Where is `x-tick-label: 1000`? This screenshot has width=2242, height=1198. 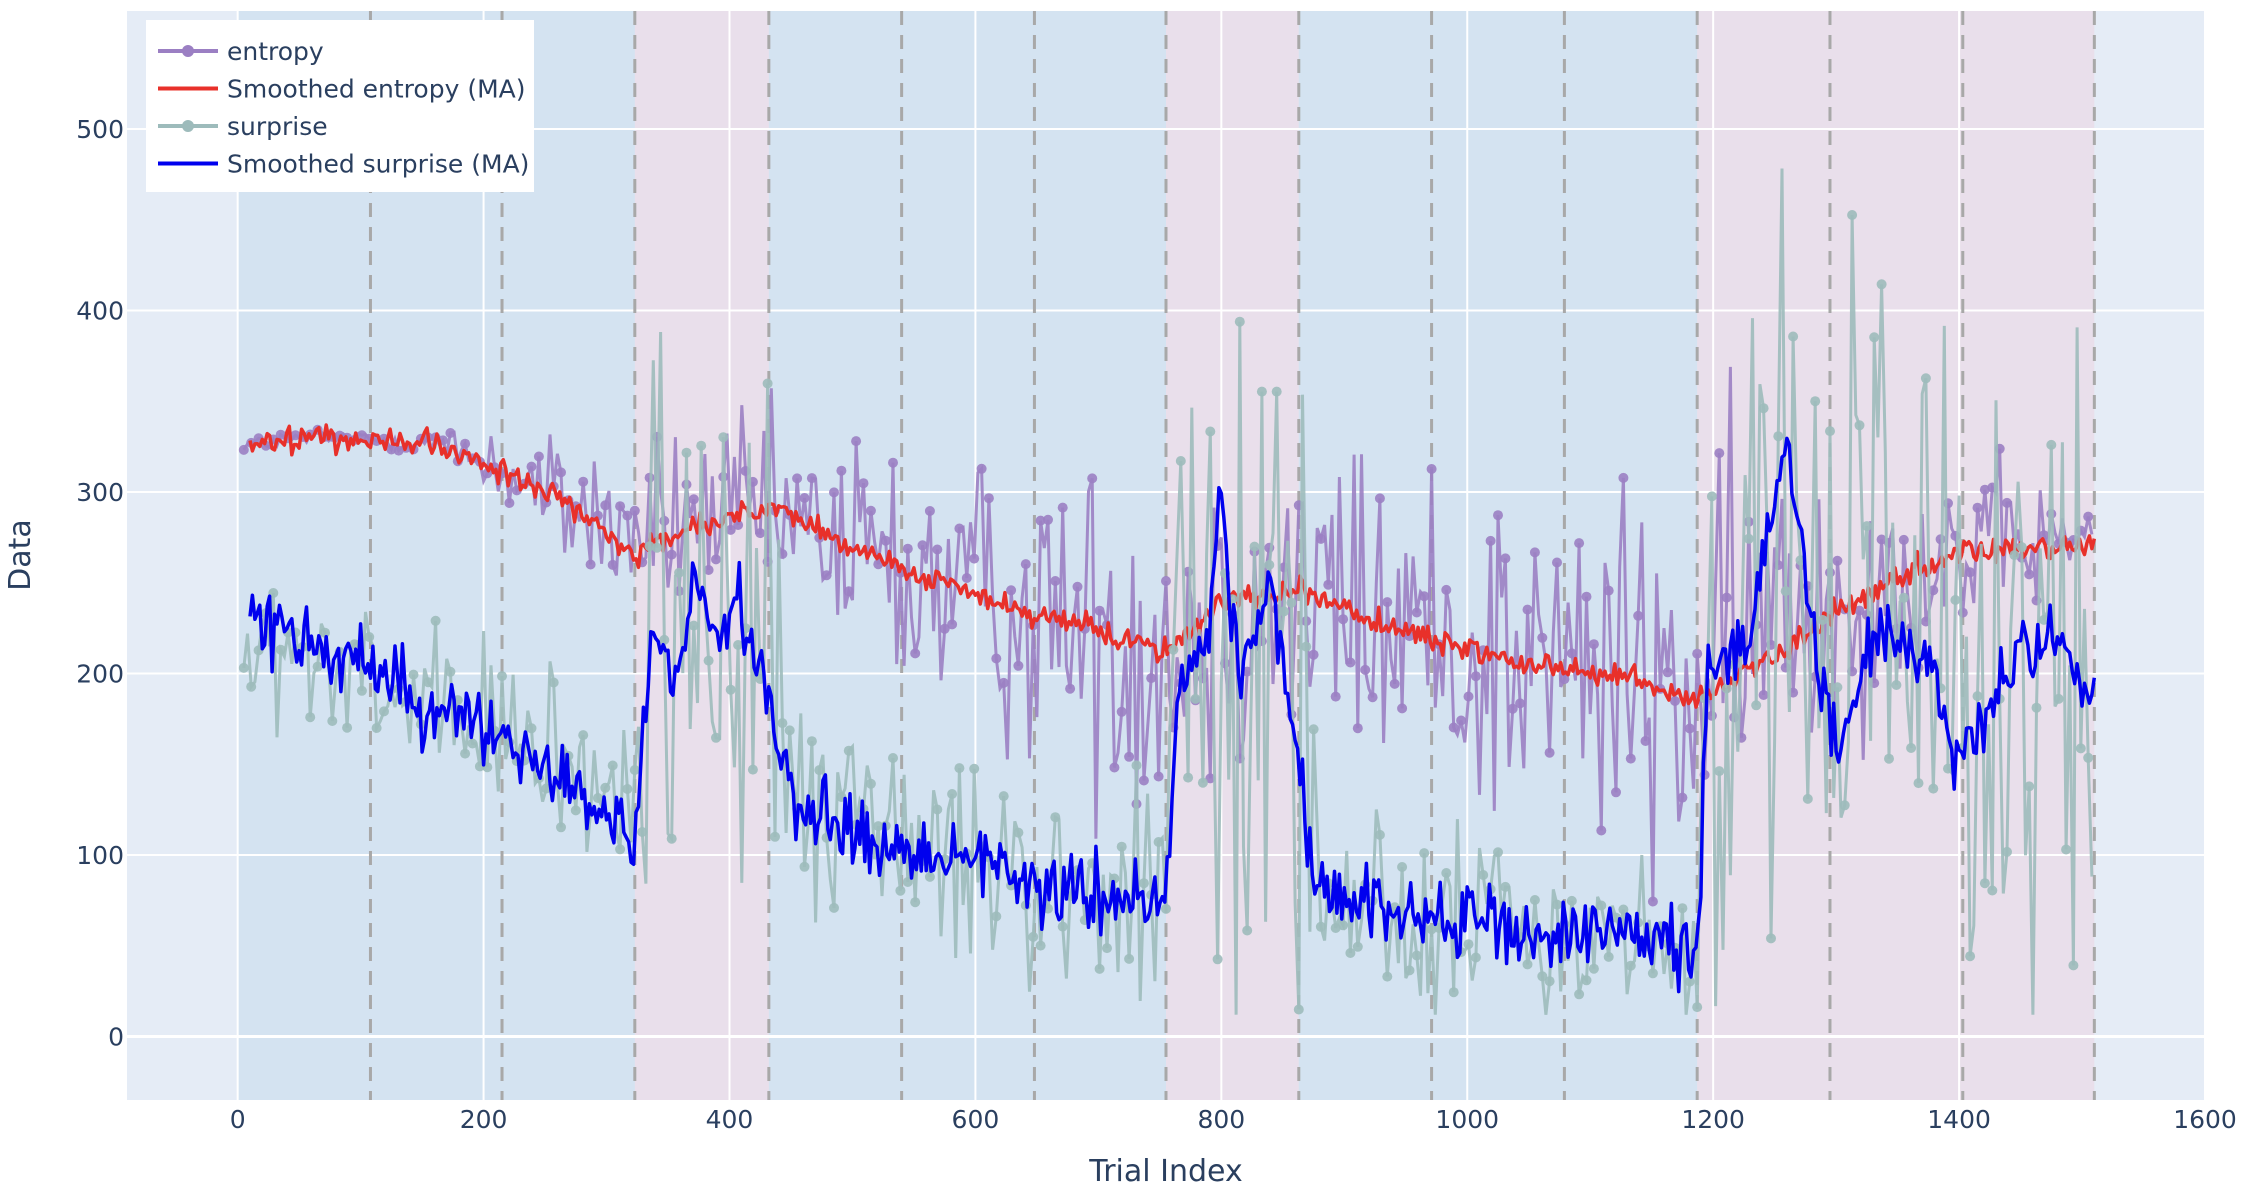 x-tick-label: 1000 is located at coordinates (1467, 1119).